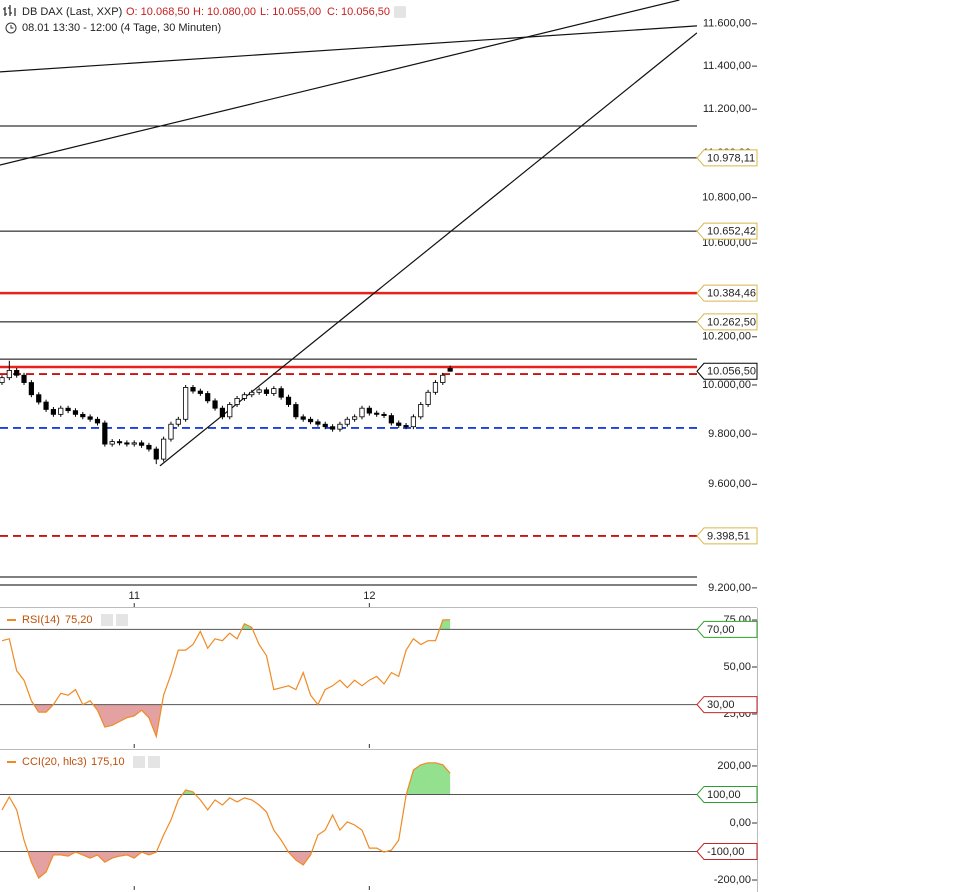  What do you see at coordinates (737, 667) in the screenshot?
I see `y-tick-label: 50,00` at bounding box center [737, 667].